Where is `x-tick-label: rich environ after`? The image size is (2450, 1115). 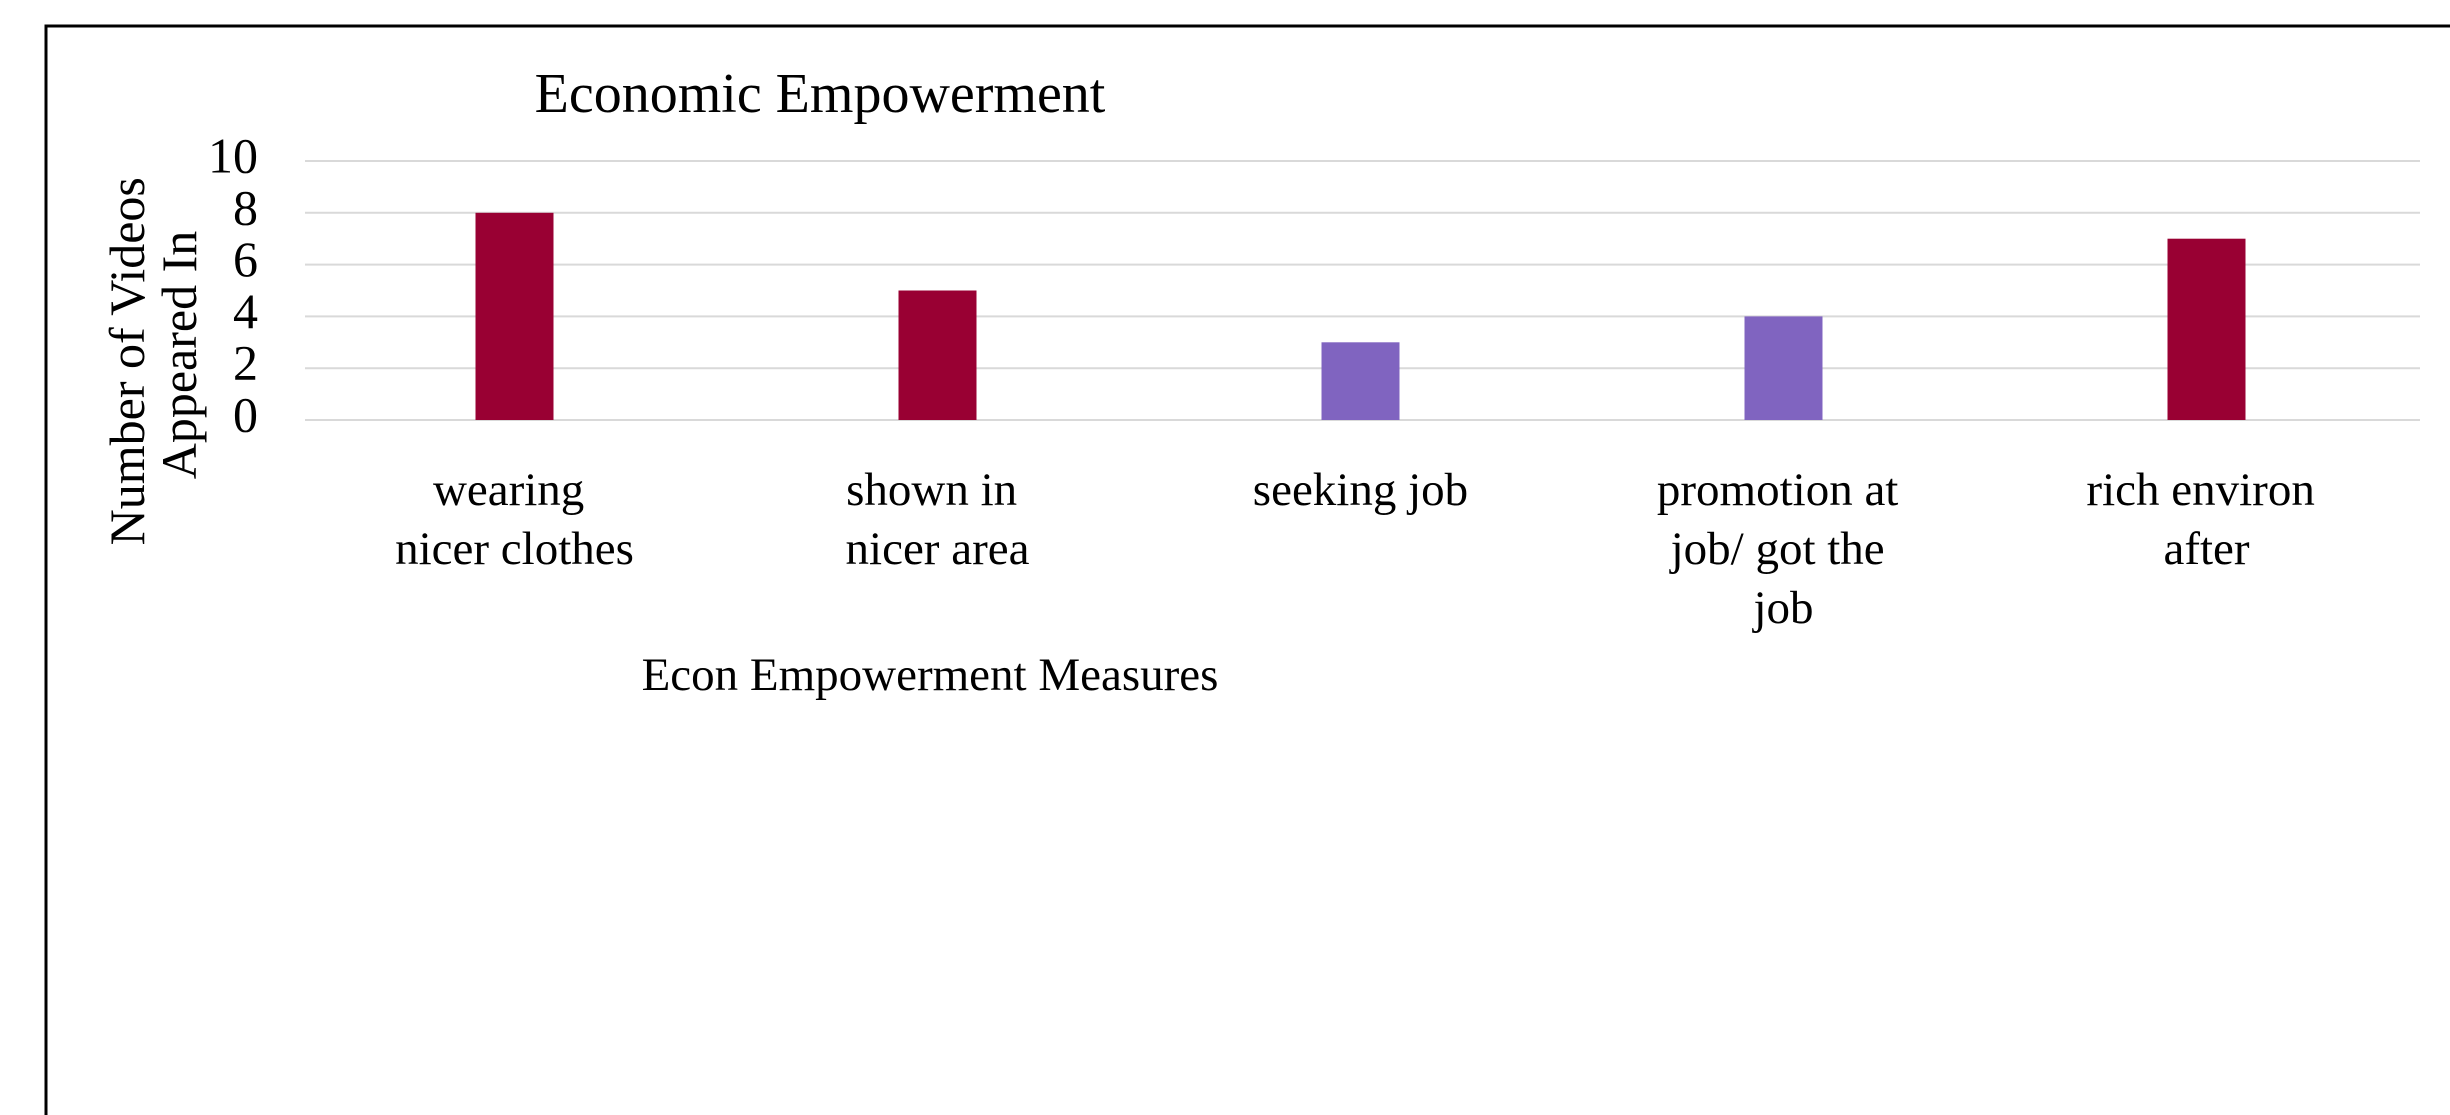 x-tick-label: rich environ after is located at coordinates (2206, 519).